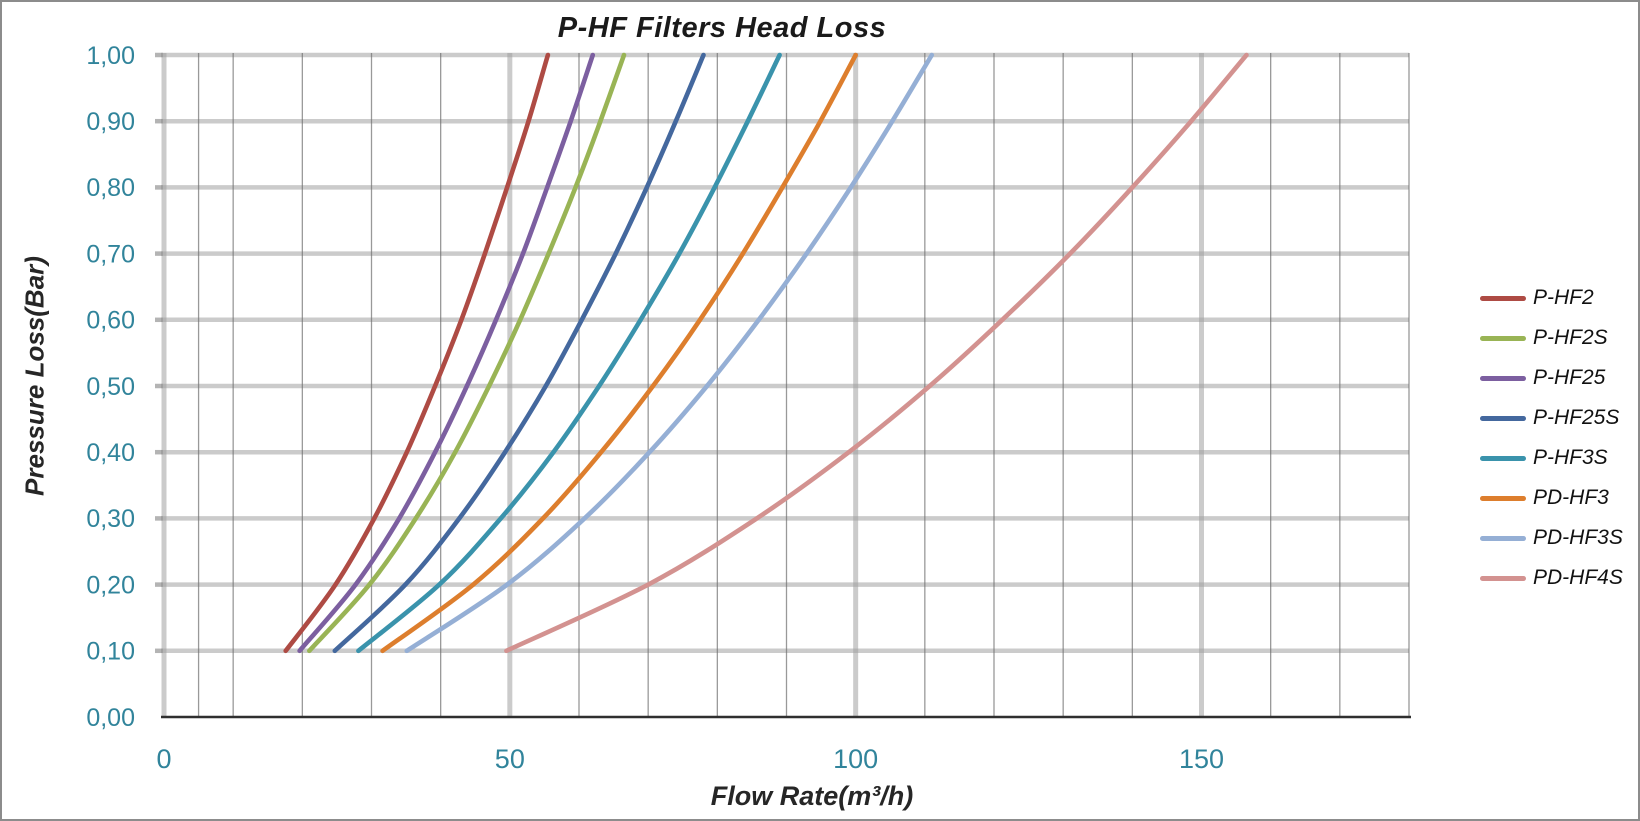 This screenshot has width=1640, height=821. I want to click on y-tick-label: 1,00, so click(110, 56).